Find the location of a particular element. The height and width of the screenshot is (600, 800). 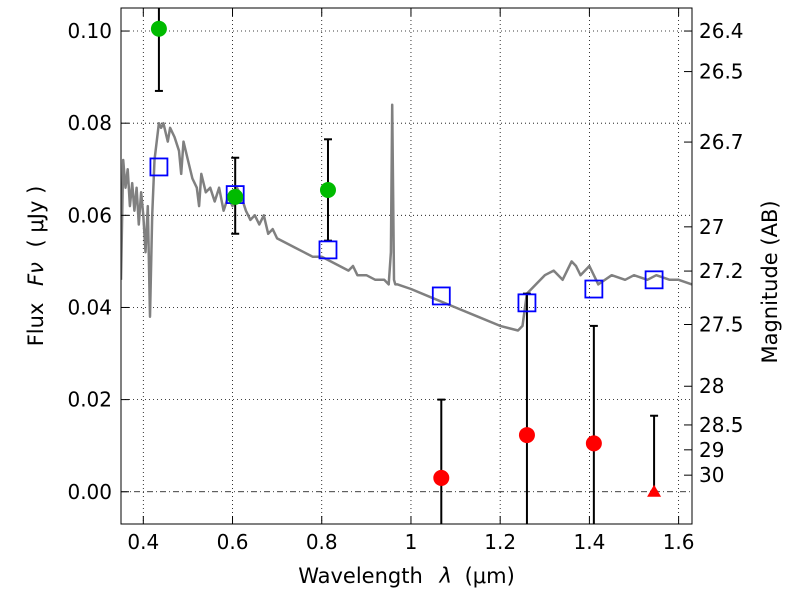

magnitude-tick-label: 30 is located at coordinates (711, 475).